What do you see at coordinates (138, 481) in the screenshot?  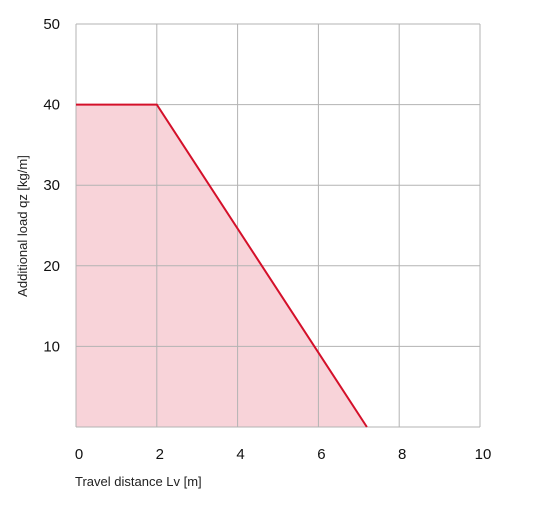 I see `x-axis-label: Travel distance Lv [m]` at bounding box center [138, 481].